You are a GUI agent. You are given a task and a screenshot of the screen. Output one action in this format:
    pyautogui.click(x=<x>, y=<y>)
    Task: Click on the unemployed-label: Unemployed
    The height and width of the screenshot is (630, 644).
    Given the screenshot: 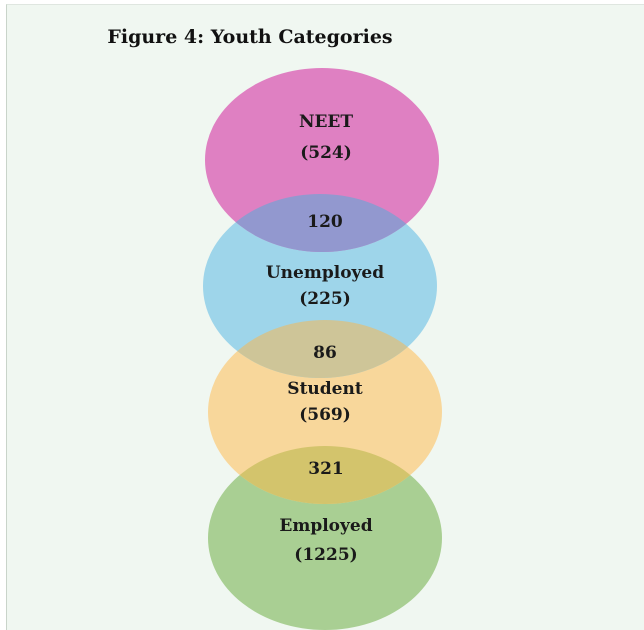 What is the action you would take?
    pyautogui.click(x=325, y=273)
    